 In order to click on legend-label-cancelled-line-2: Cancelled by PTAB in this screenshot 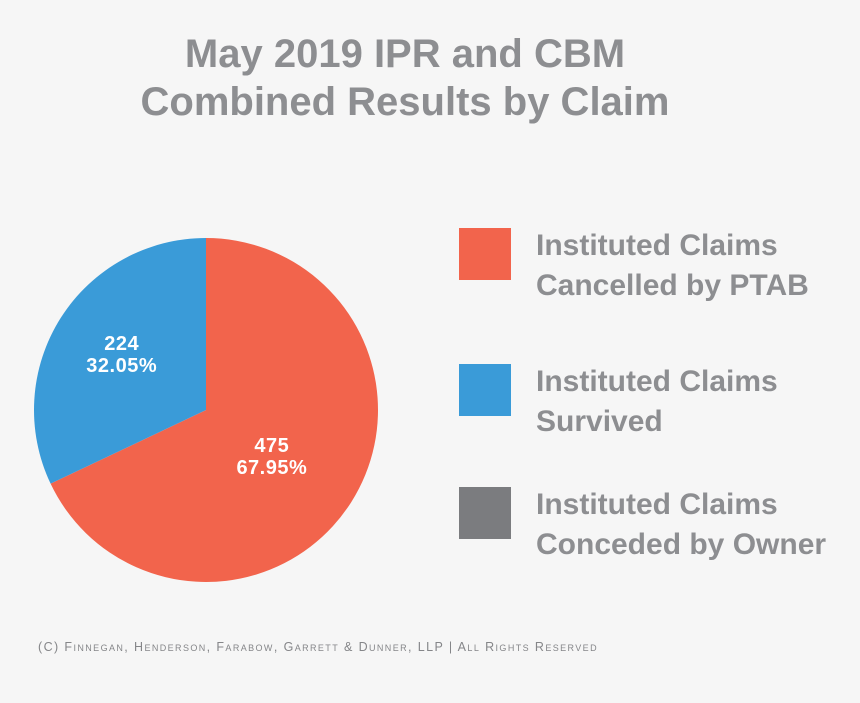, I will do `click(672, 285)`.